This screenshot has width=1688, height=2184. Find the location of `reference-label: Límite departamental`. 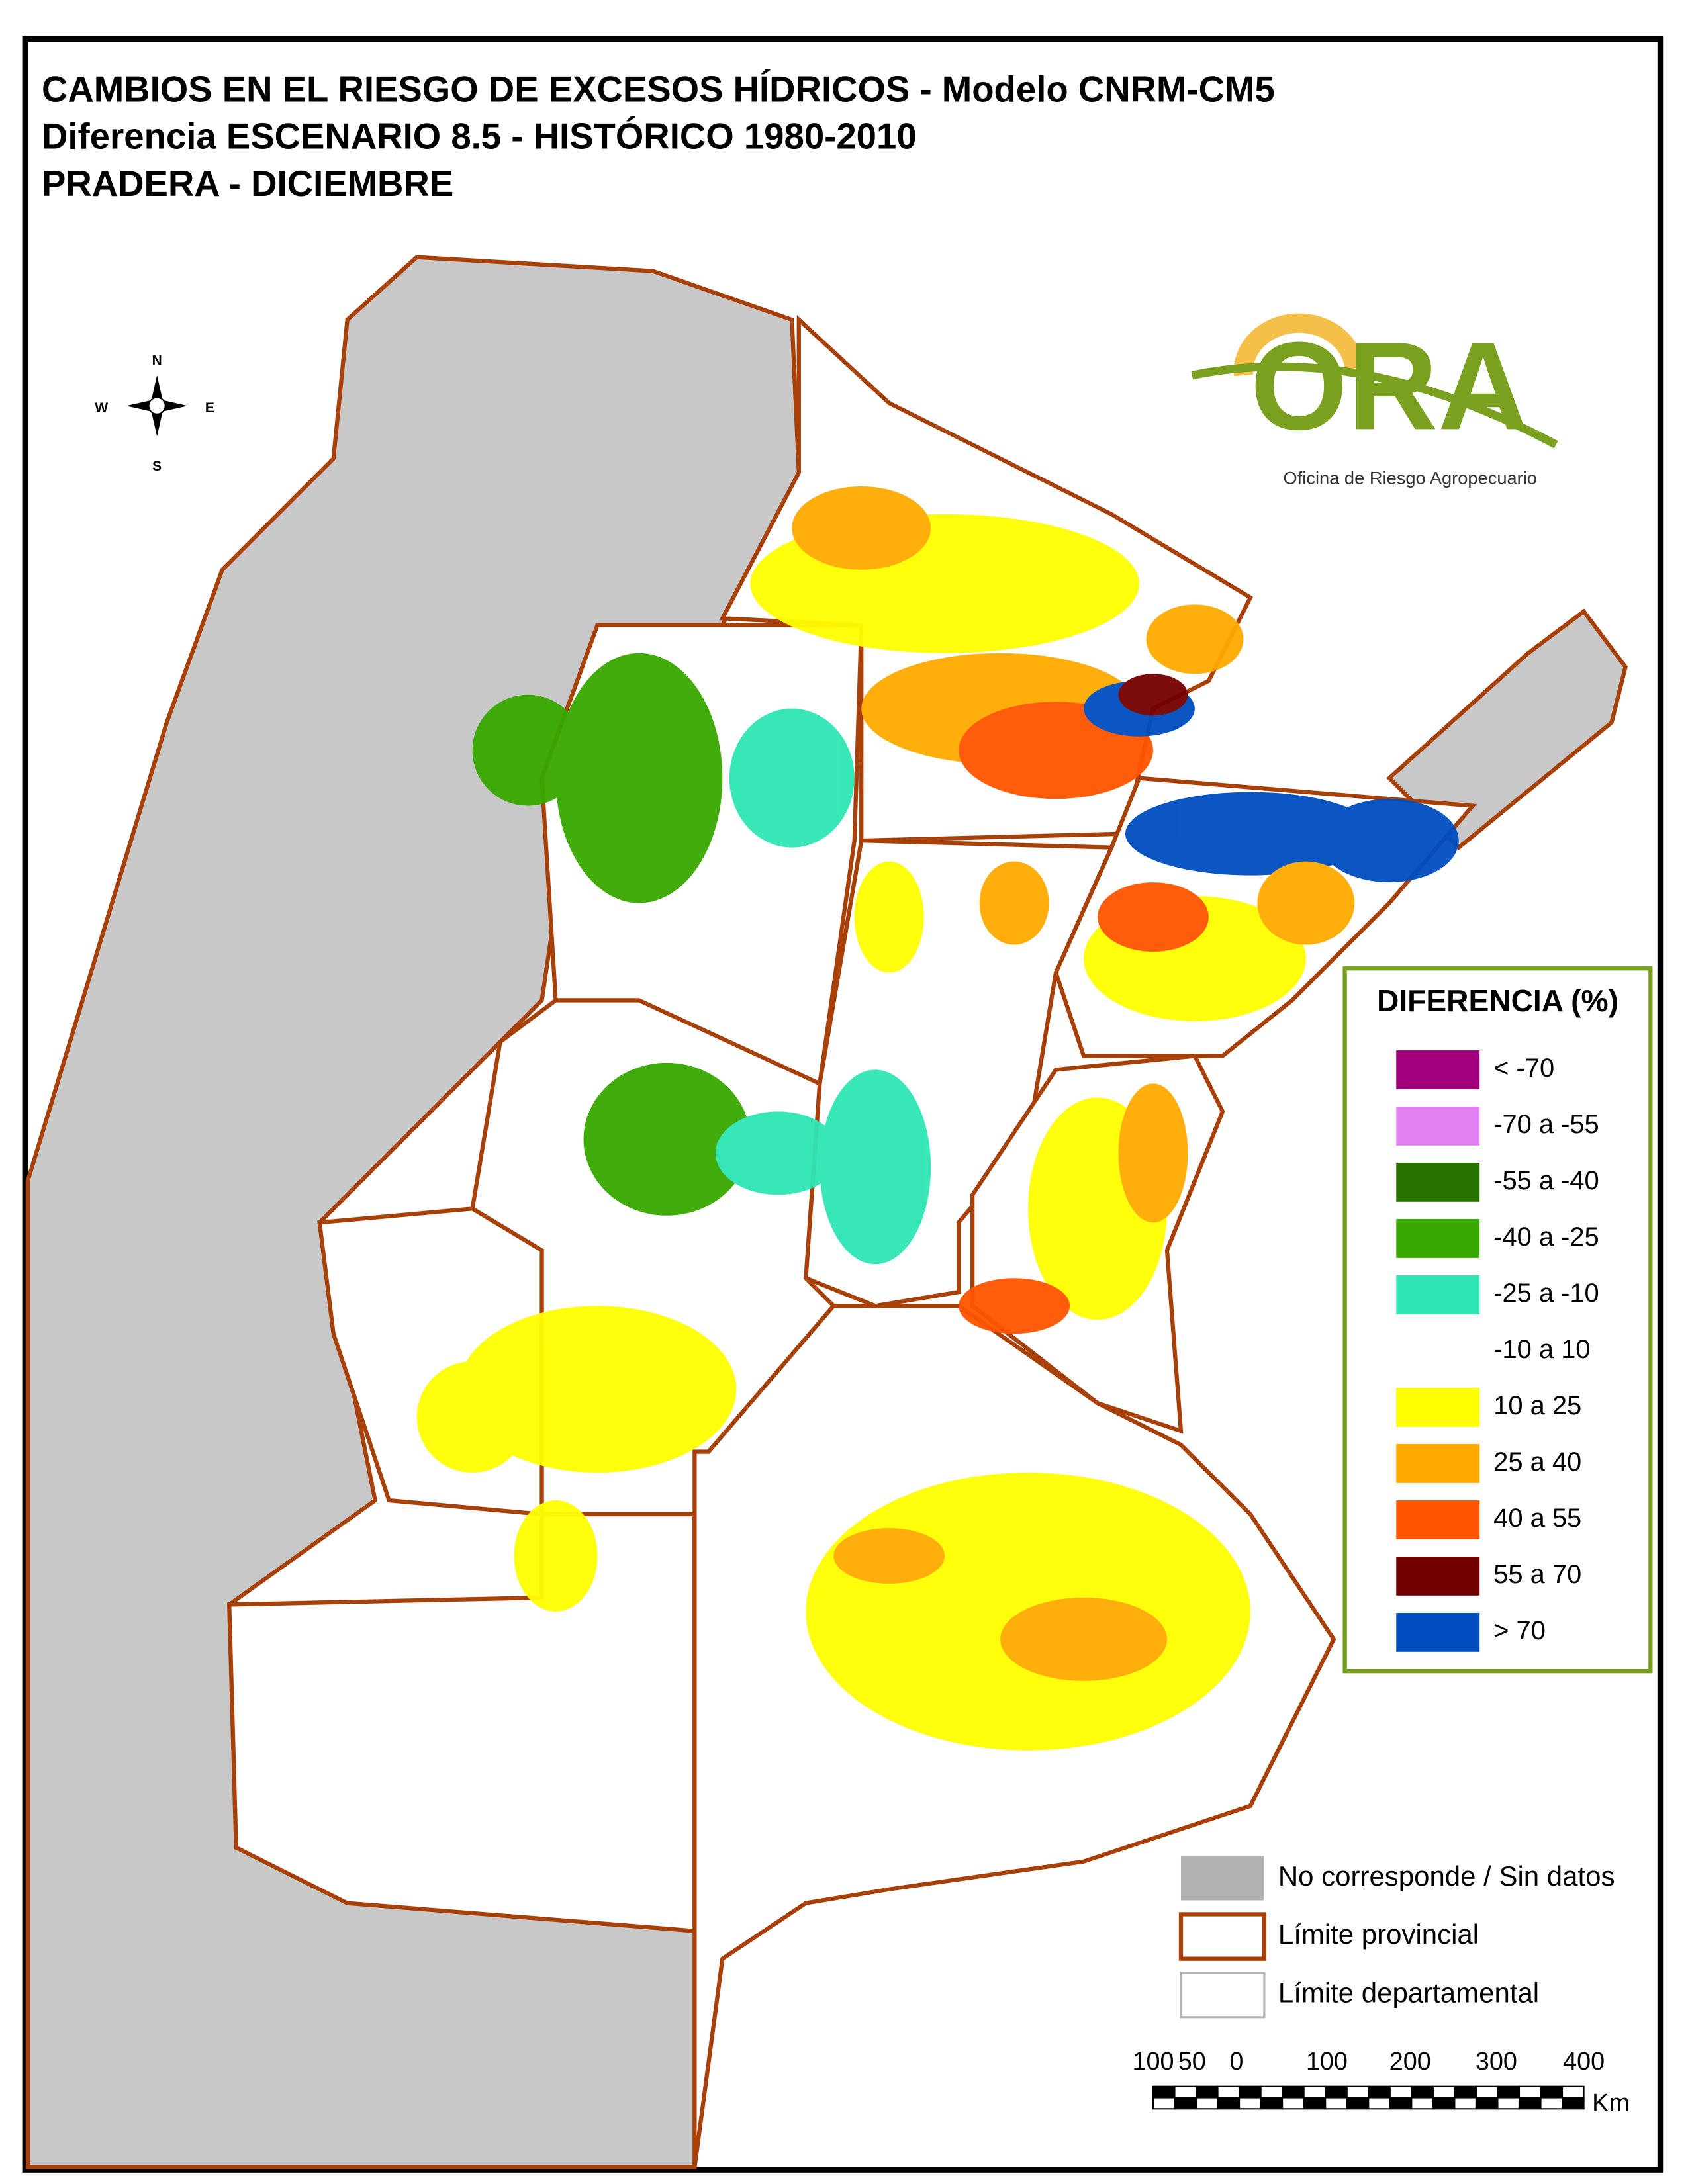

reference-label: Límite departamental is located at coordinates (1408, 1992).